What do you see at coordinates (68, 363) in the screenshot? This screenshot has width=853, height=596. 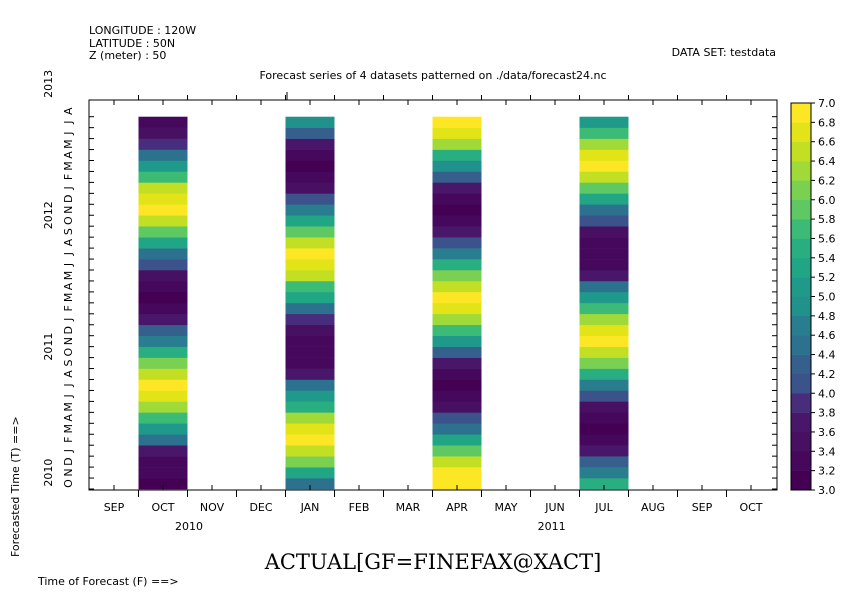 I see `y-month-label: S` at bounding box center [68, 363].